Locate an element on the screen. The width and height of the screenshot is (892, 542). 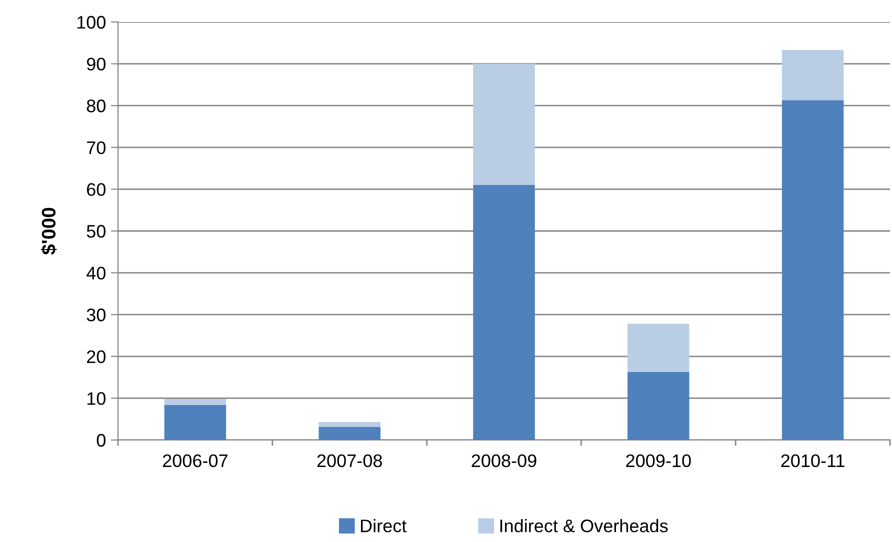
y-axis-title: $'000 is located at coordinates (48, 231).